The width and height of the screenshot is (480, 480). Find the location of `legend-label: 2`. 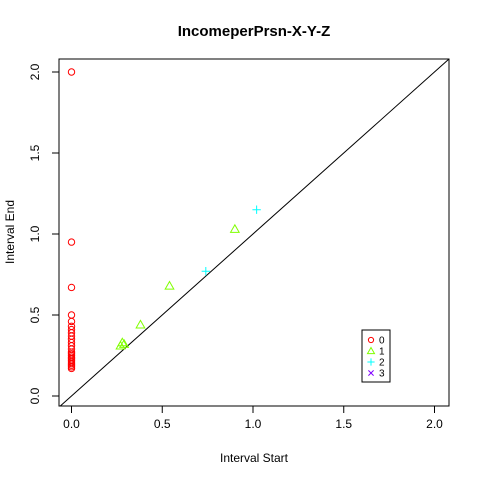

legend-label: 2 is located at coordinates (382, 363).